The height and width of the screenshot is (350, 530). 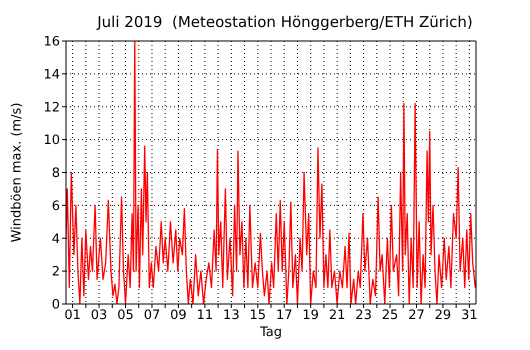 What do you see at coordinates (285, 22) in the screenshot?
I see `chart-title: Juli 2019 (Meteostation Hönggerberg/ETH Zürich)` at bounding box center [285, 22].